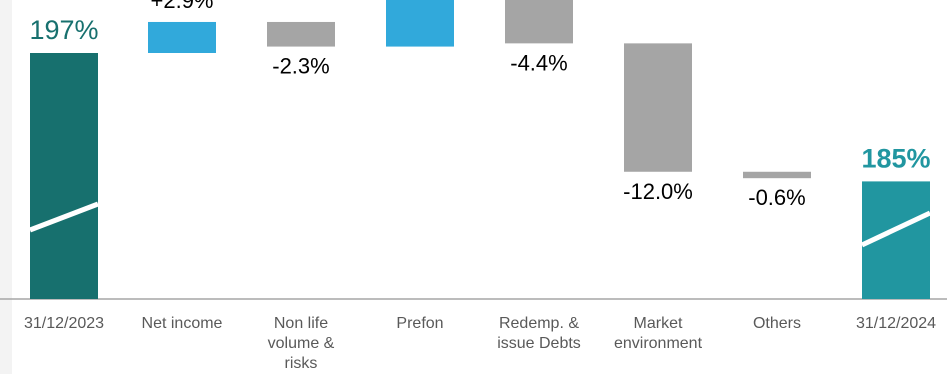 This screenshot has height=374, width=947. What do you see at coordinates (895, 158) in the screenshot?
I see `total-value-label-7: 185%` at bounding box center [895, 158].